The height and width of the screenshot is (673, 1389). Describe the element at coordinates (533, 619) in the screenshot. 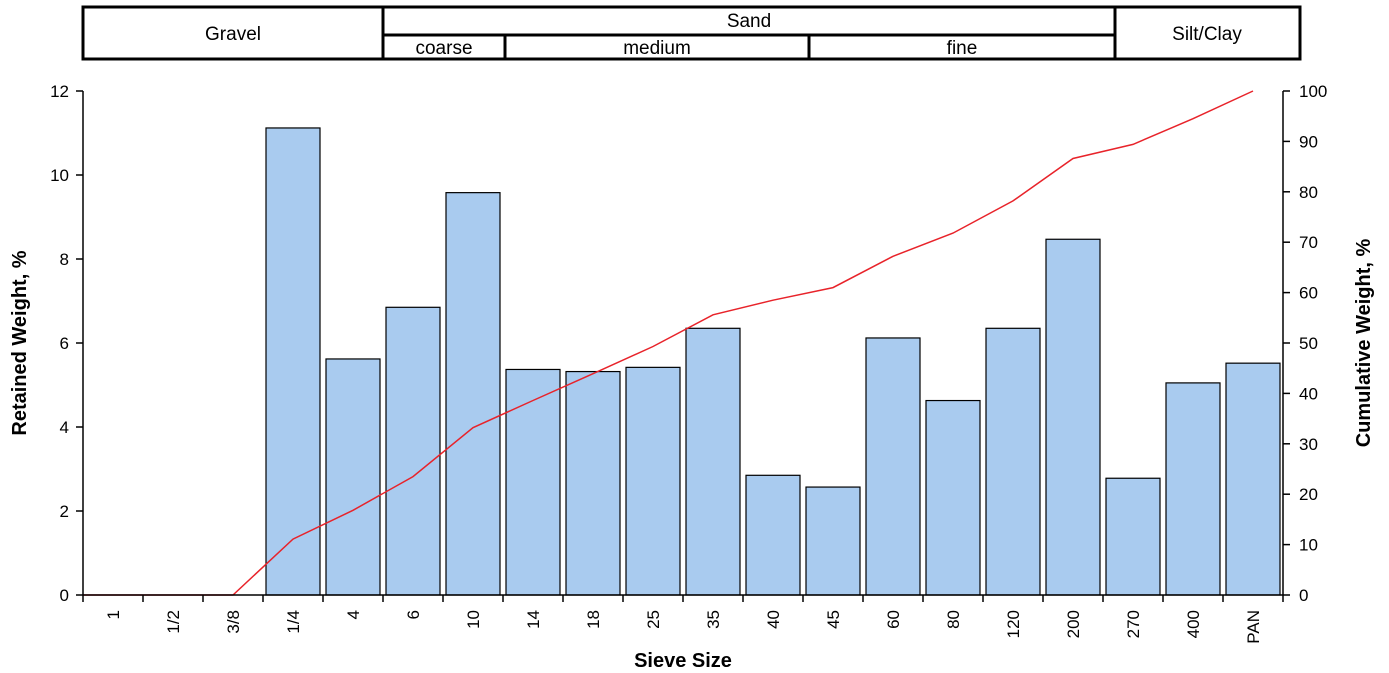

I see `x-tick-label-14: 14` at that location.